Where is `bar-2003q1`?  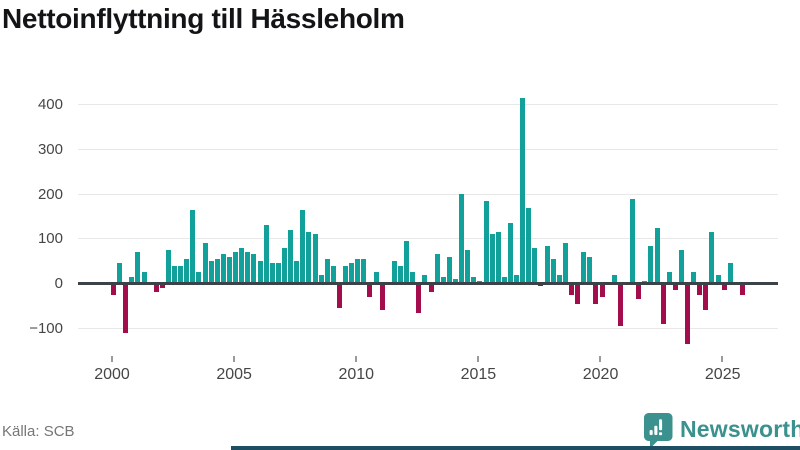
bar-2003q1 is located at coordinates (187, 271).